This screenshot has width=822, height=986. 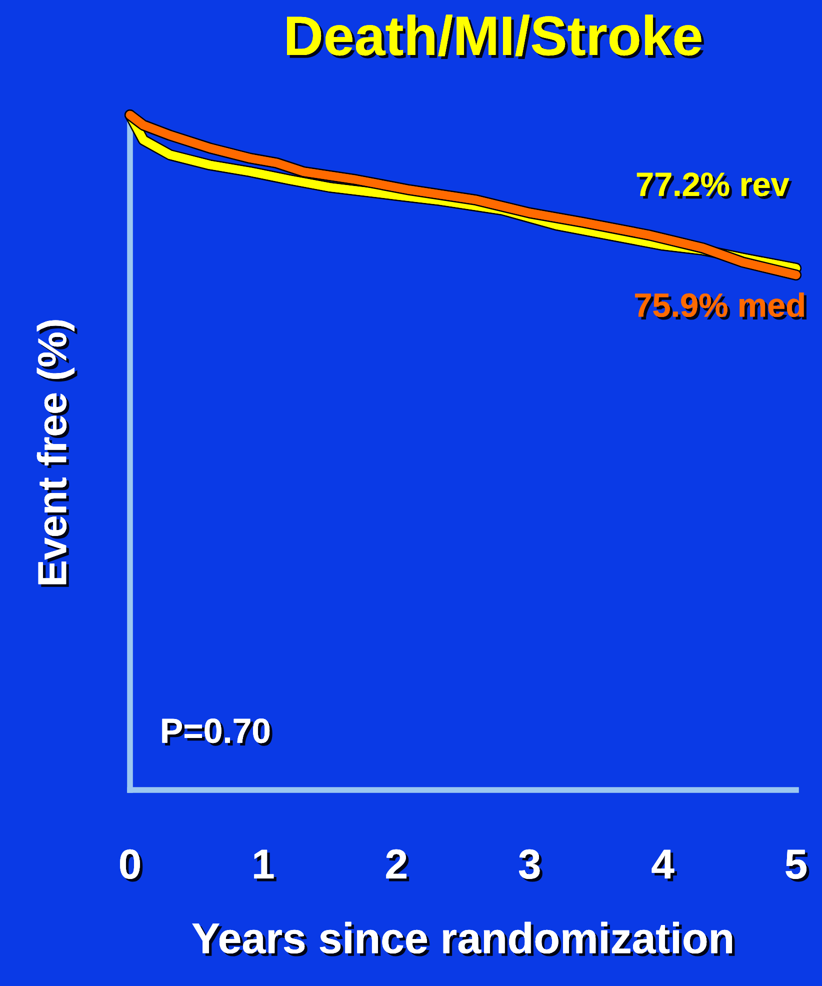 I want to click on annotation: 75.9% med, so click(x=721, y=306).